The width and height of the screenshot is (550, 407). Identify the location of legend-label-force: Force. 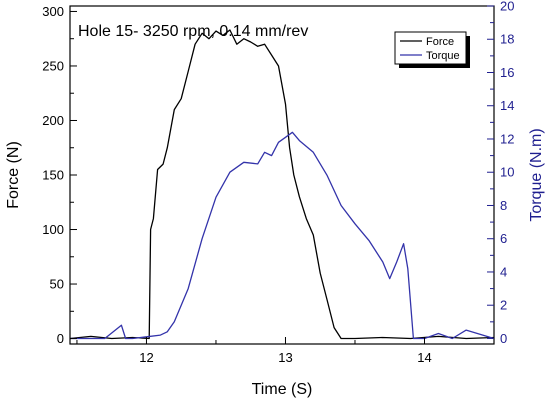
(440, 42).